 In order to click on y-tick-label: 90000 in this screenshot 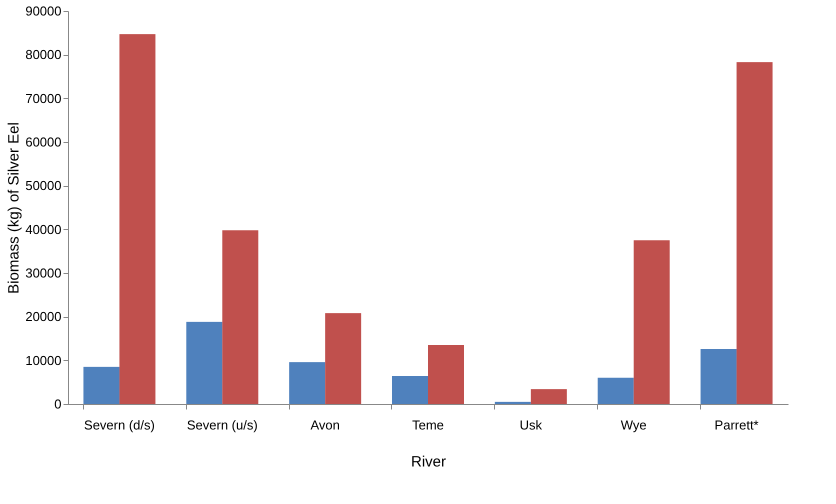, I will do `click(43, 11)`.